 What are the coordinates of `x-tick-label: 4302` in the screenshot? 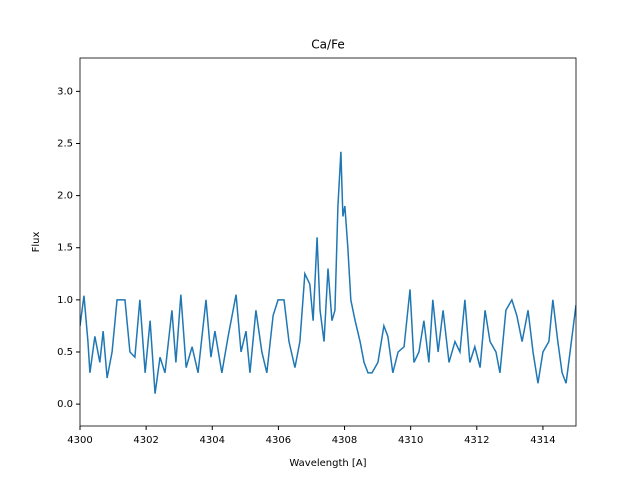 It's located at (145, 440).